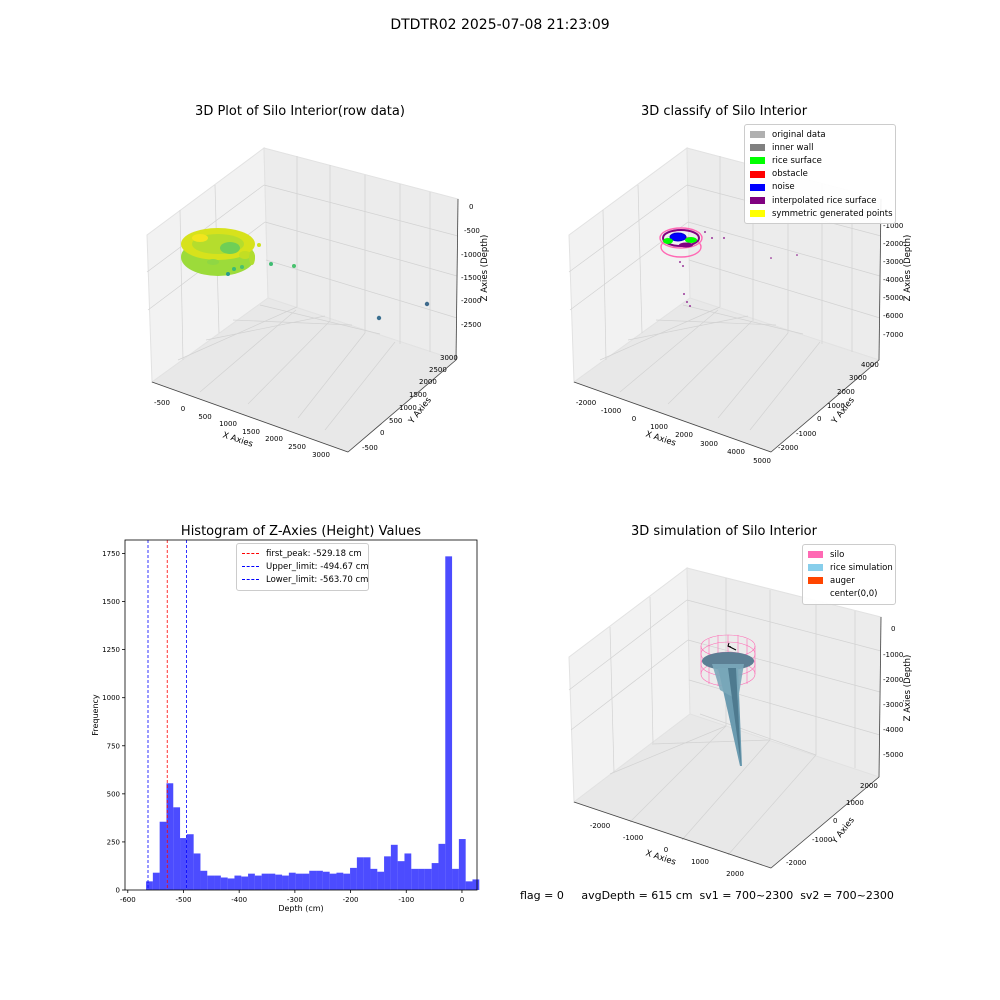  Describe the element at coordinates (855, 803) in the screenshot. I see `p4-y-tick: 1000` at that location.